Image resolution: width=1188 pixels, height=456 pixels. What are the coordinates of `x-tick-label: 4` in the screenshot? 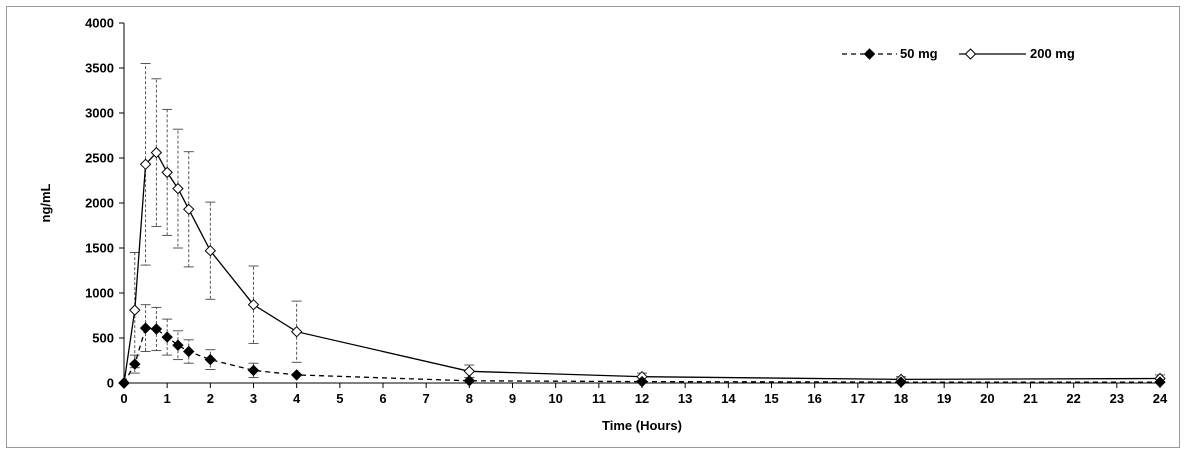 It's located at (297, 398).